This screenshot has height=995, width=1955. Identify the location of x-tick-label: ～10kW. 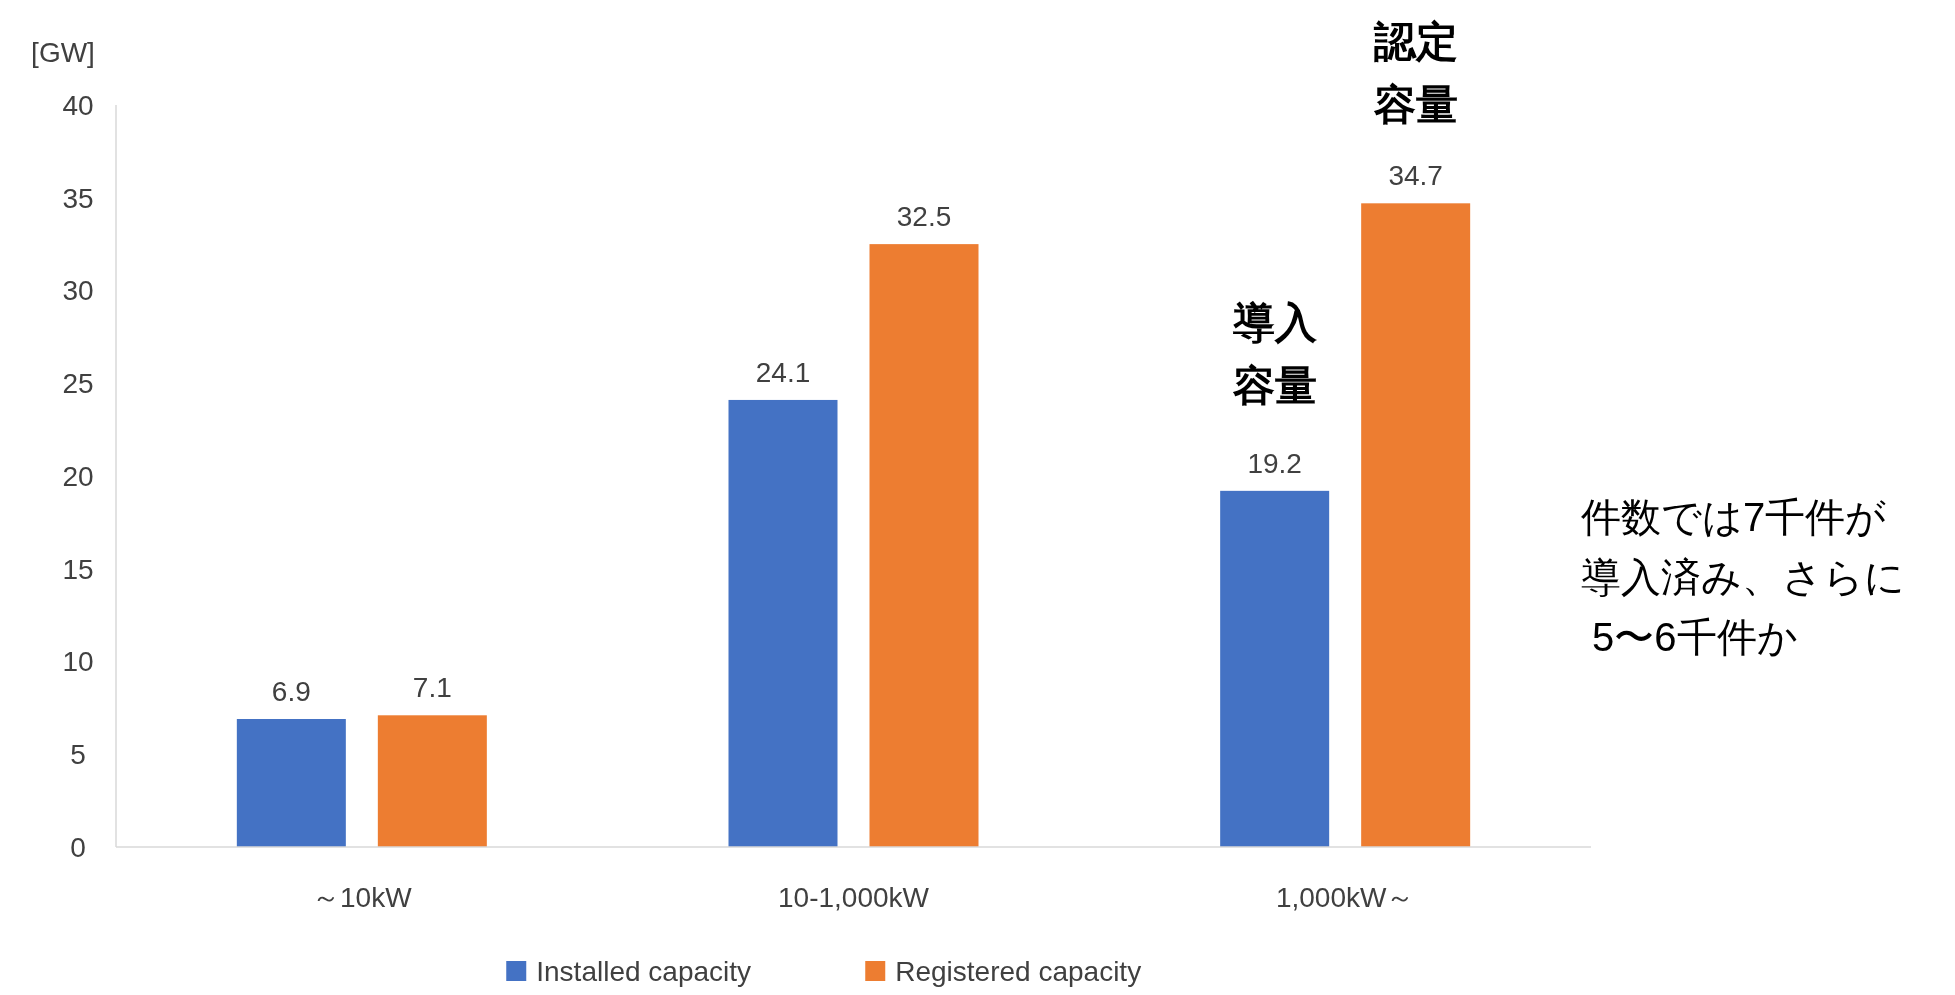
(362, 897).